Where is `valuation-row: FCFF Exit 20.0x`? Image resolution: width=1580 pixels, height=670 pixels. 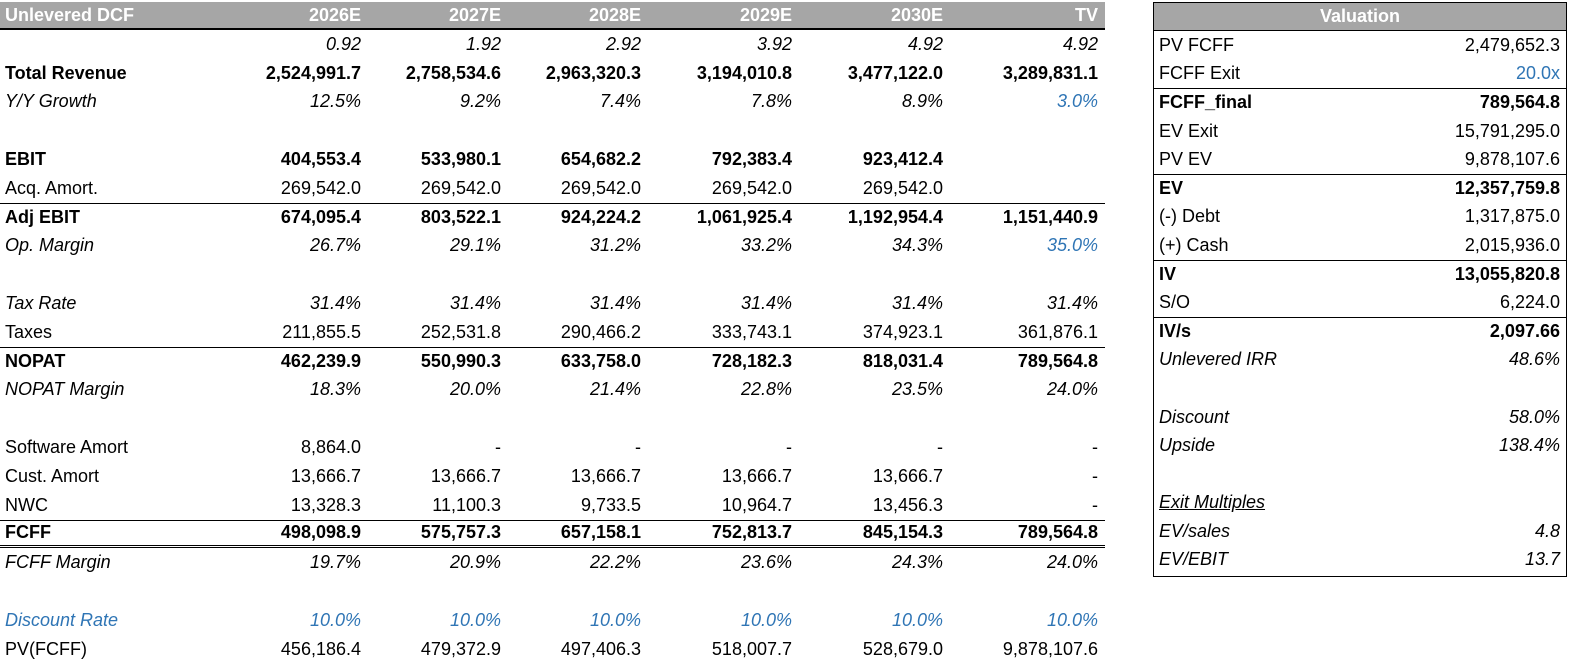 valuation-row: FCFF Exit 20.0x is located at coordinates (1360, 74).